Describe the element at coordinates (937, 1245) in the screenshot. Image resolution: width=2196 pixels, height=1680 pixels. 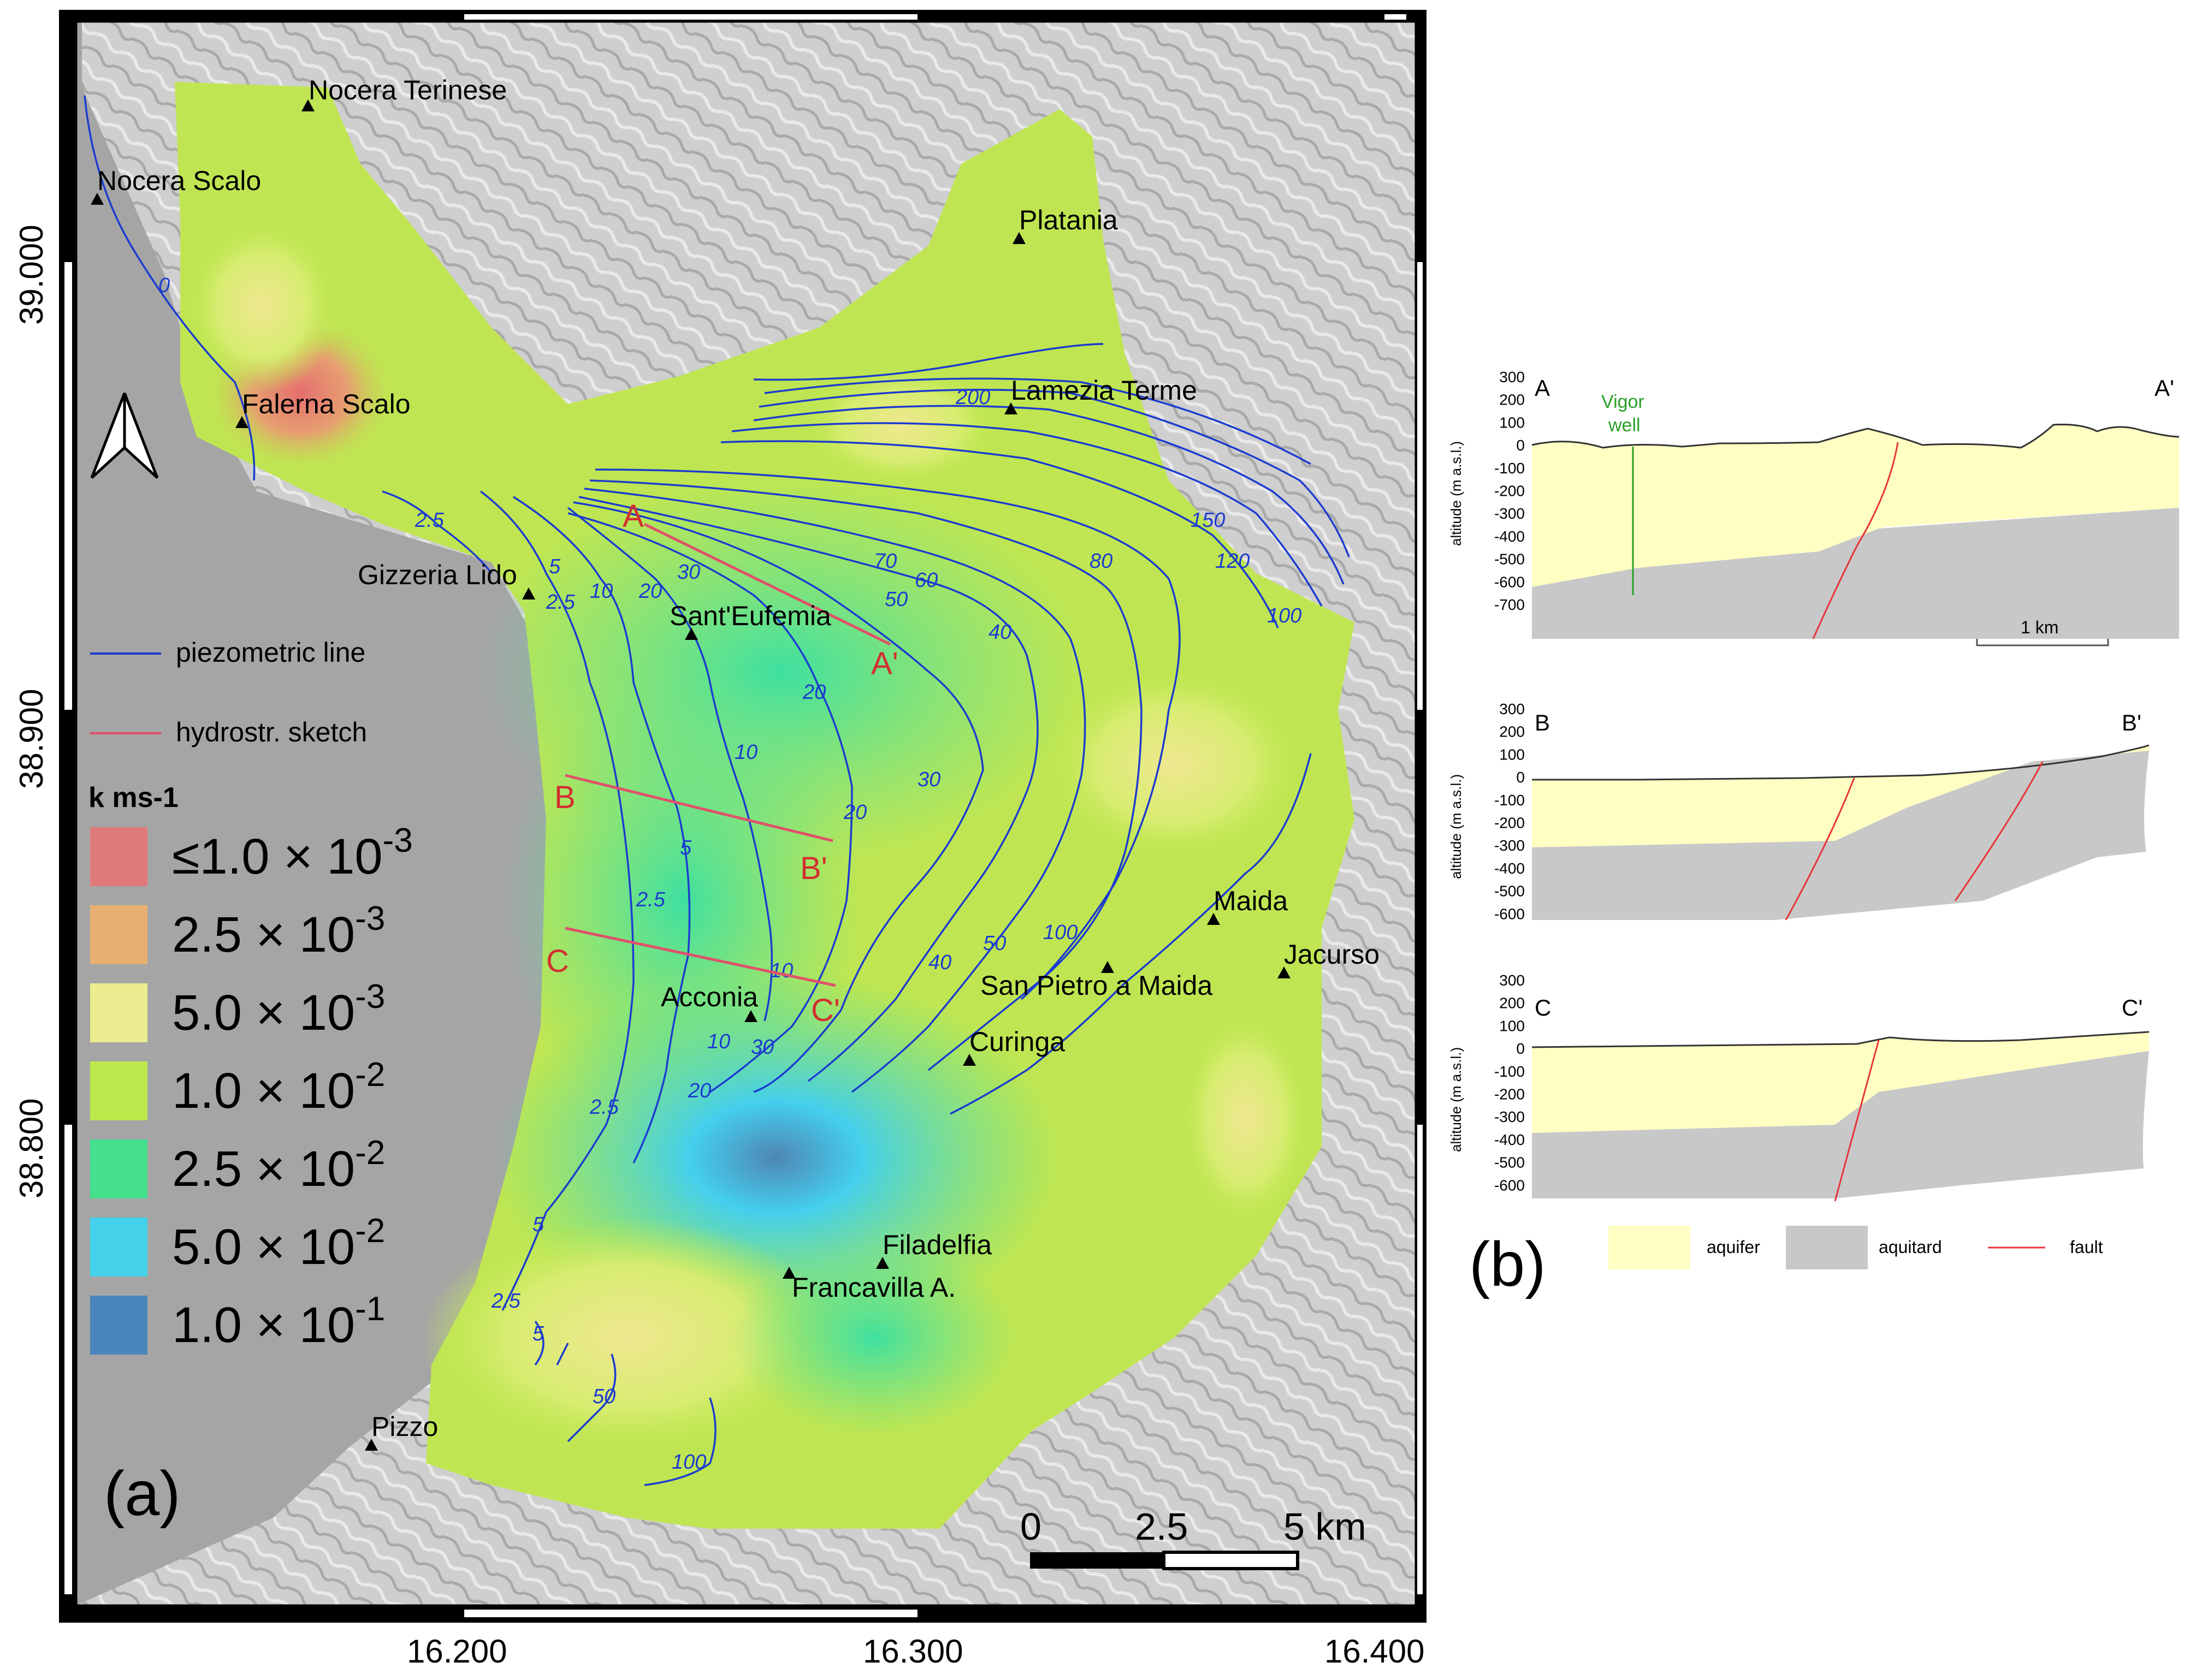
I see `svg-text: Filadelfia` at that location.